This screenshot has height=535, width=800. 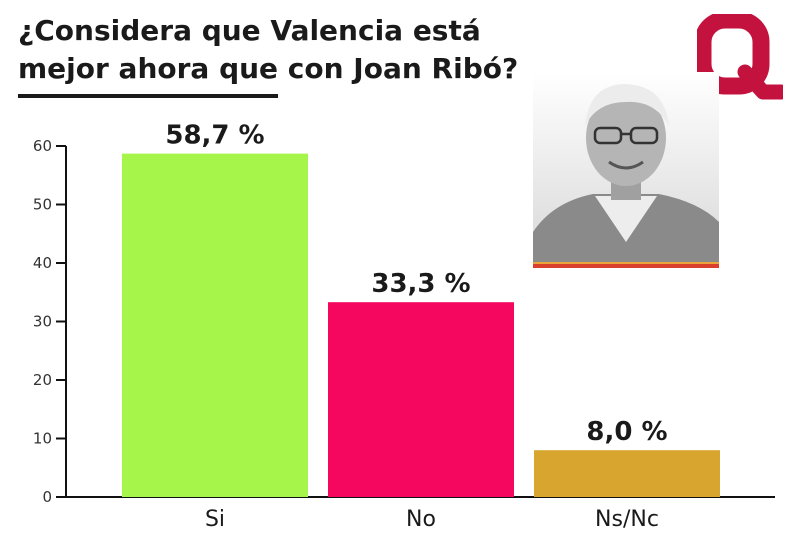 What do you see at coordinates (42, 205) in the screenshot?
I see `y-tick-label: 50` at bounding box center [42, 205].